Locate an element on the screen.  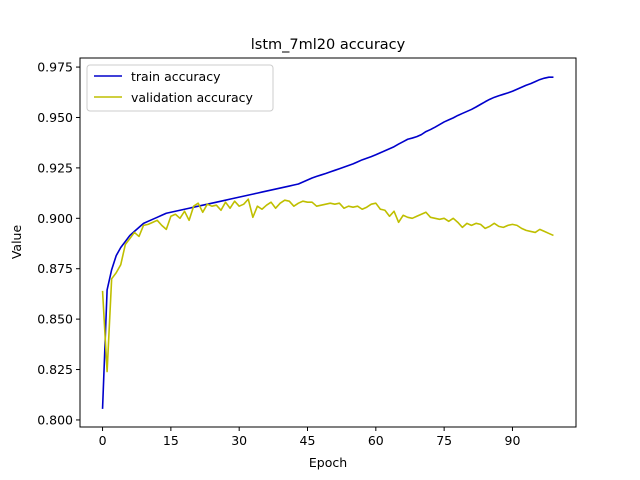
x-tick-label: 75 is located at coordinates (444, 440).